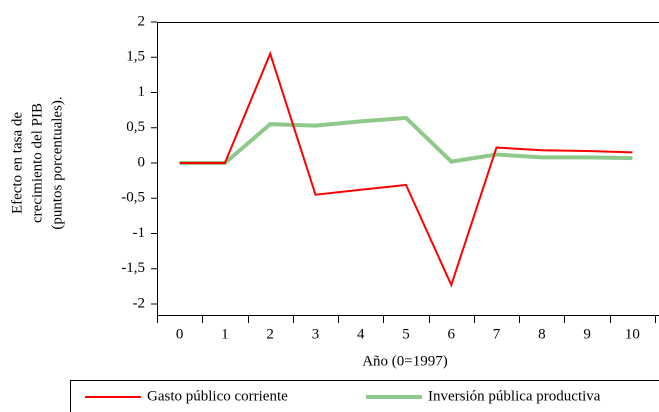 This screenshot has width=659, height=412. What do you see at coordinates (142, 92) in the screenshot?
I see `y-tick-label: 1` at bounding box center [142, 92].